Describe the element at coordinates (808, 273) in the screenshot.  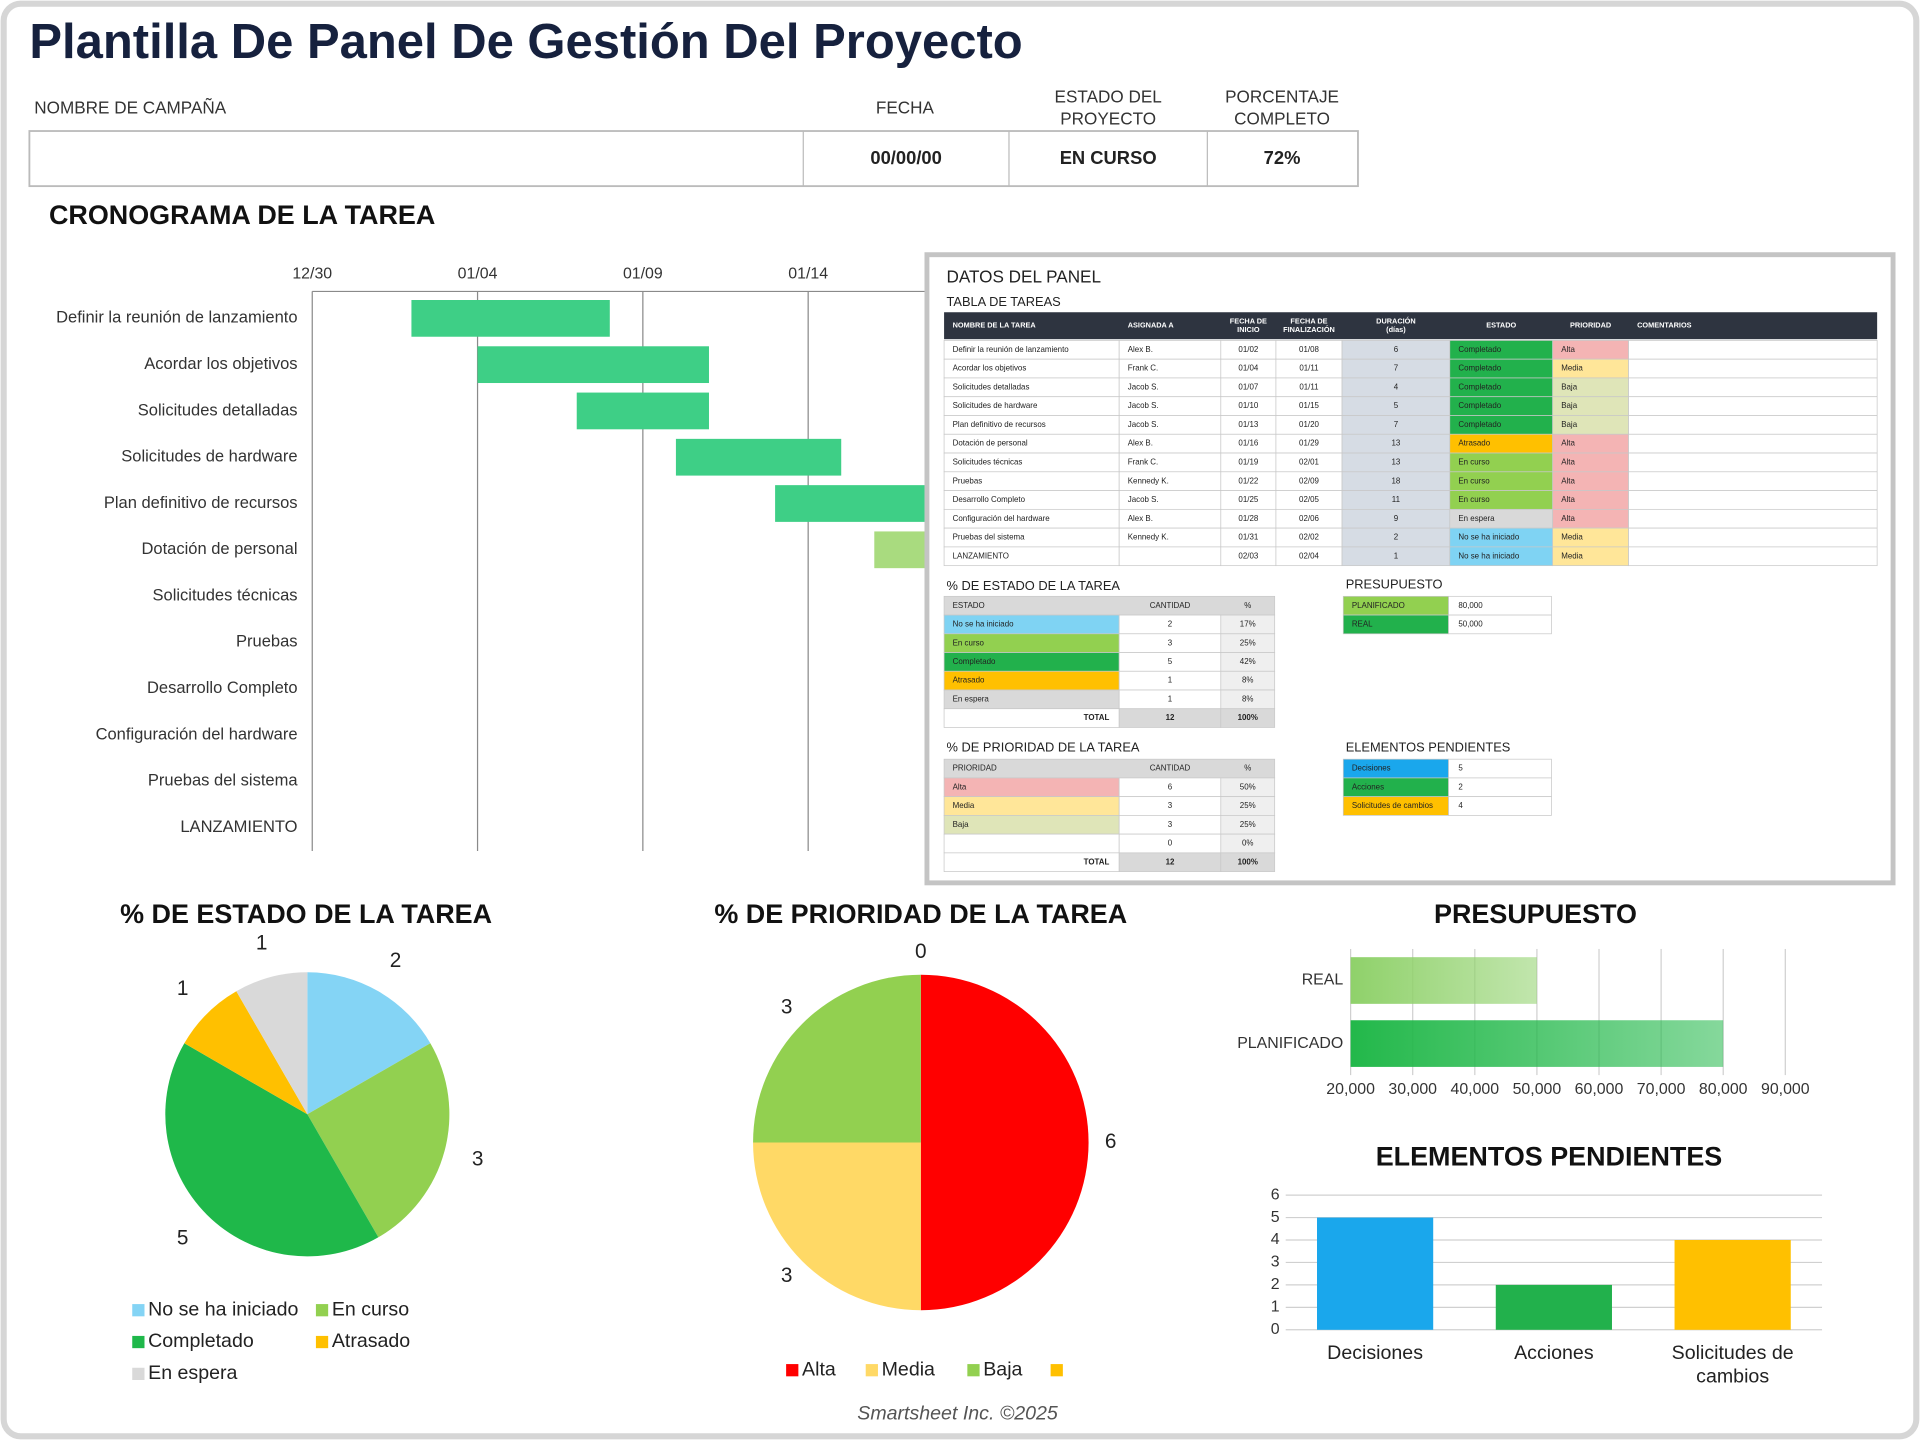
I see `x-tick-label: 01/14` at that location.